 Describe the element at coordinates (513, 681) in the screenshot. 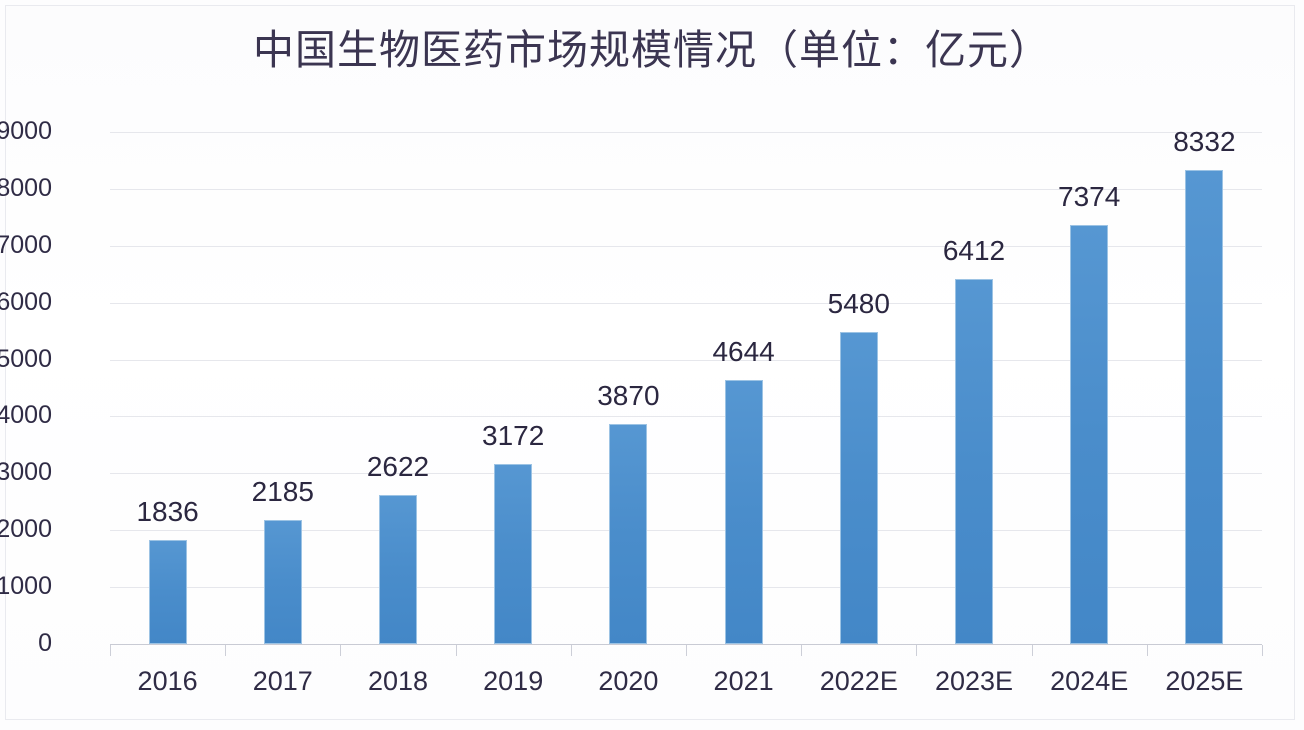

I see `x-axis-category-label: 2019` at that location.